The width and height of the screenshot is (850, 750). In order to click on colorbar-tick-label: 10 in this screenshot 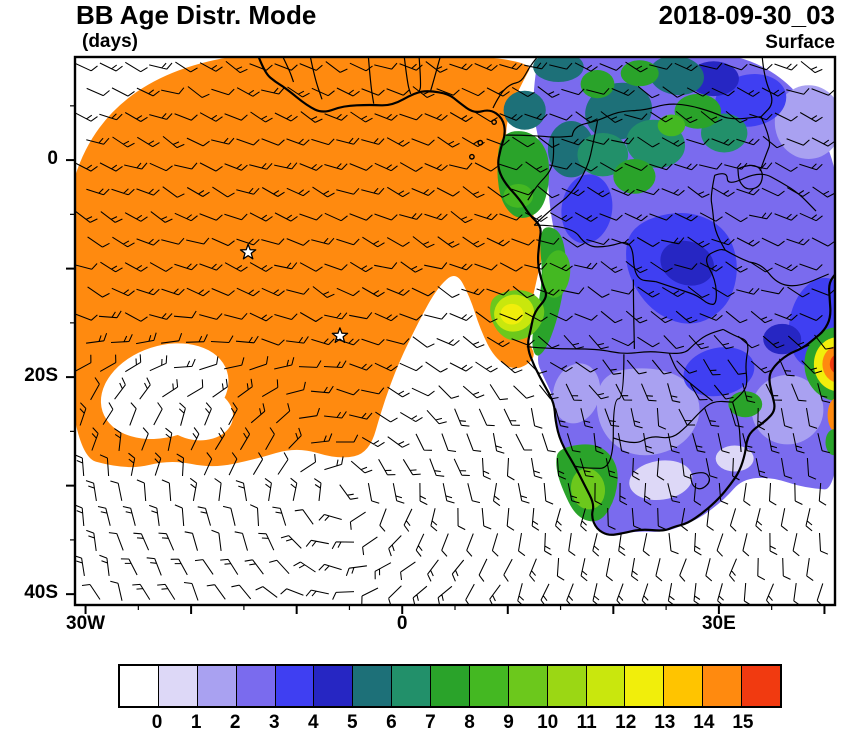, I will do `click(548, 722)`.